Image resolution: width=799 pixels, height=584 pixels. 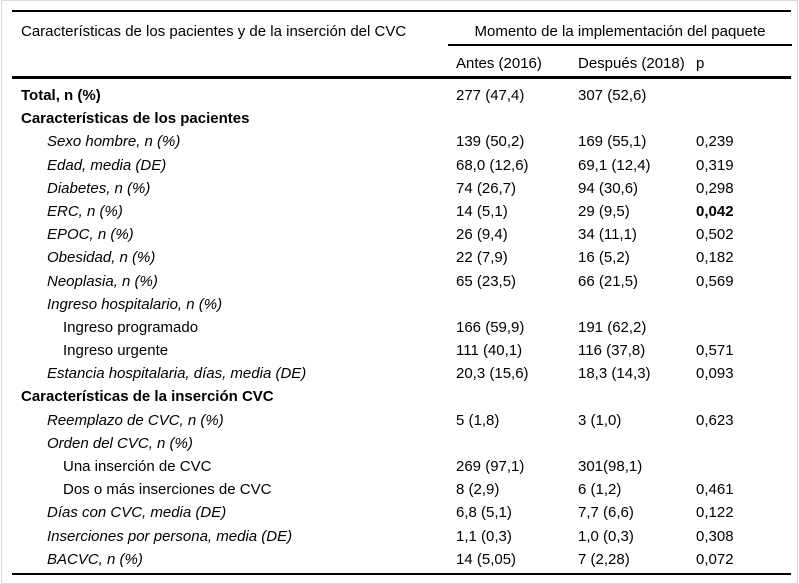 I want to click on table-top-rule, so click(x=401, y=11).